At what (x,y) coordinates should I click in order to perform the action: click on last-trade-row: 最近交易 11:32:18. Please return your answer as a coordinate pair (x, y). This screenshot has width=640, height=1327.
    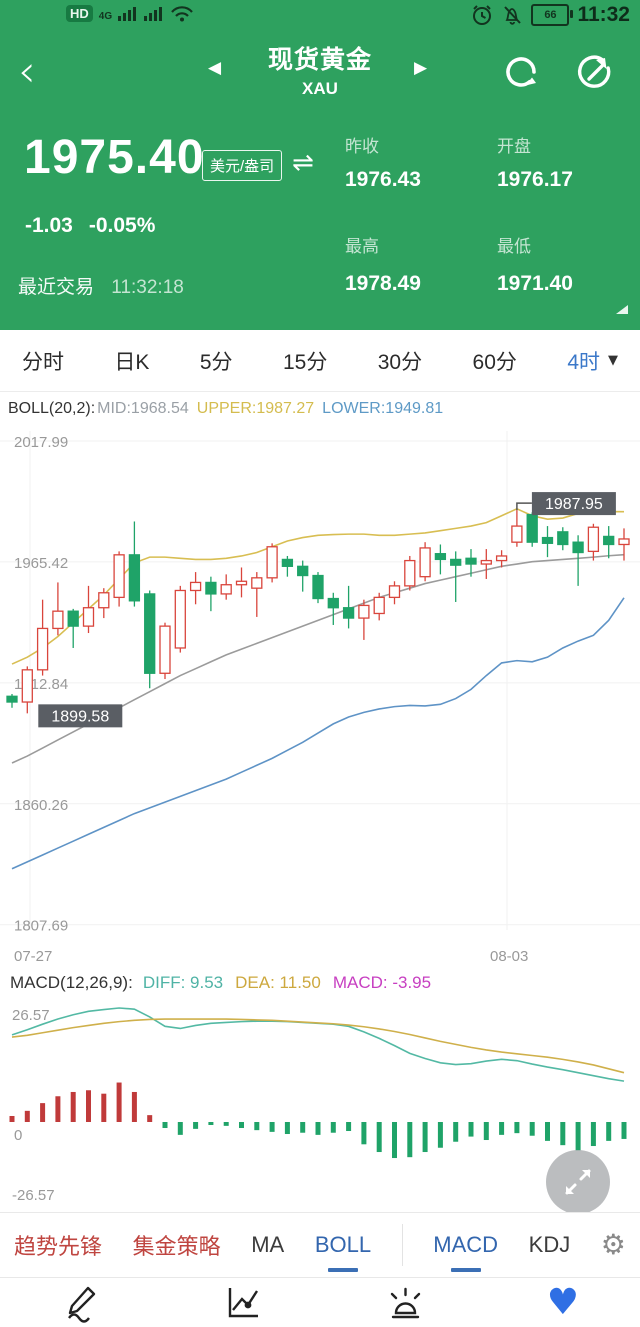
    Looking at the image, I should click on (101, 285).